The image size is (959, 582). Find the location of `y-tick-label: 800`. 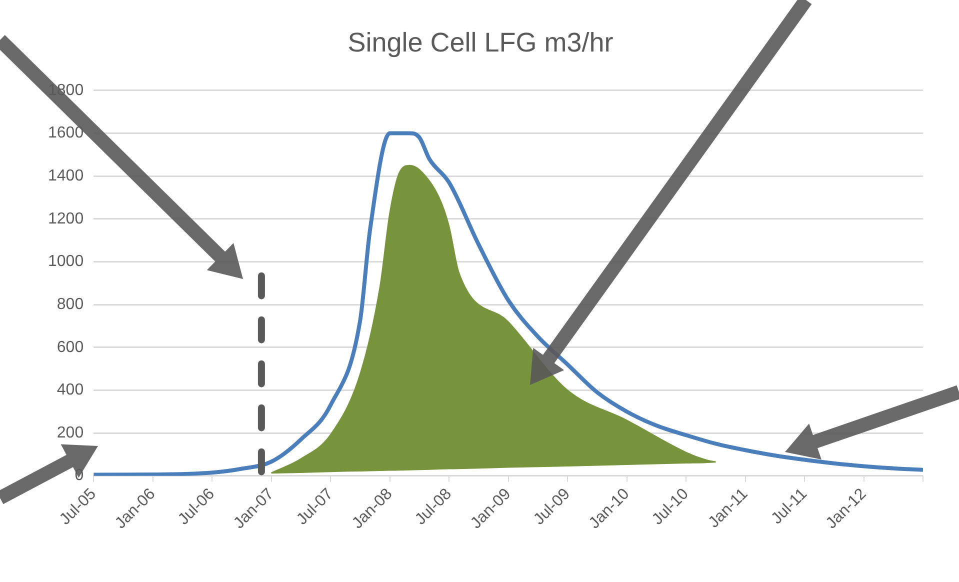

y-tick-label: 800 is located at coordinates (70, 304).